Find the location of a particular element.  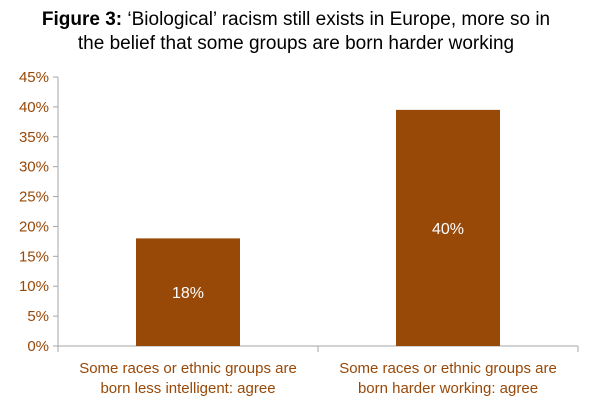

y-tick-label: 25% is located at coordinates (34, 197).